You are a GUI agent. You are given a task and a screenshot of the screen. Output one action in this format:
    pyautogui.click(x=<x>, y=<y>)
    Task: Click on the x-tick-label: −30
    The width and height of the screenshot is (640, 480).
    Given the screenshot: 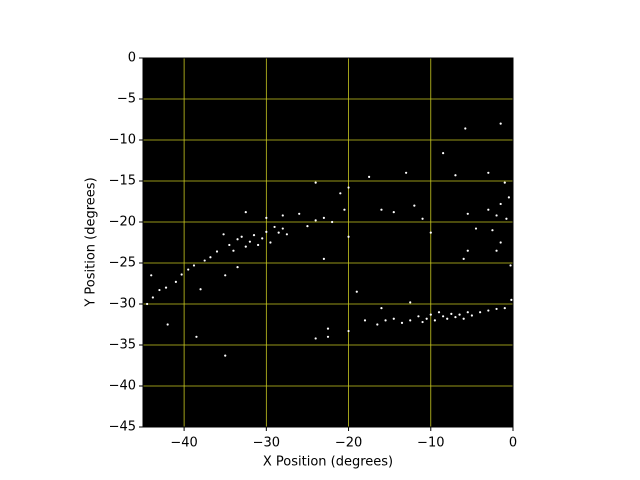 What is the action you would take?
    pyautogui.click(x=266, y=443)
    